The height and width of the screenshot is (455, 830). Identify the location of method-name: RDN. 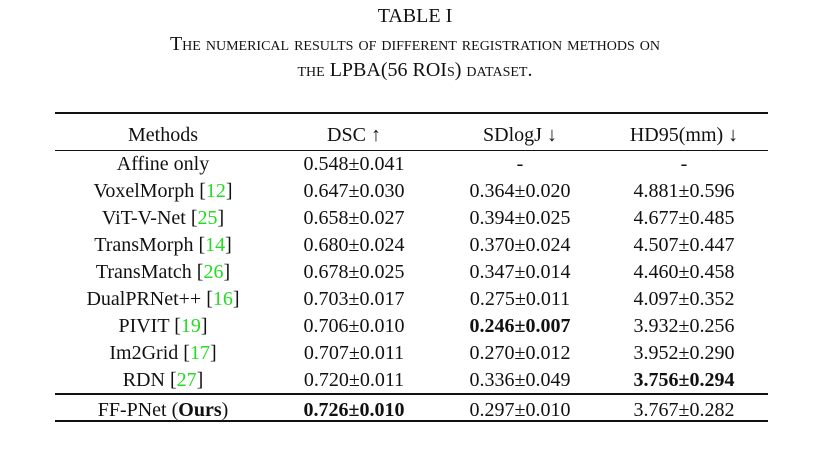
(143, 380).